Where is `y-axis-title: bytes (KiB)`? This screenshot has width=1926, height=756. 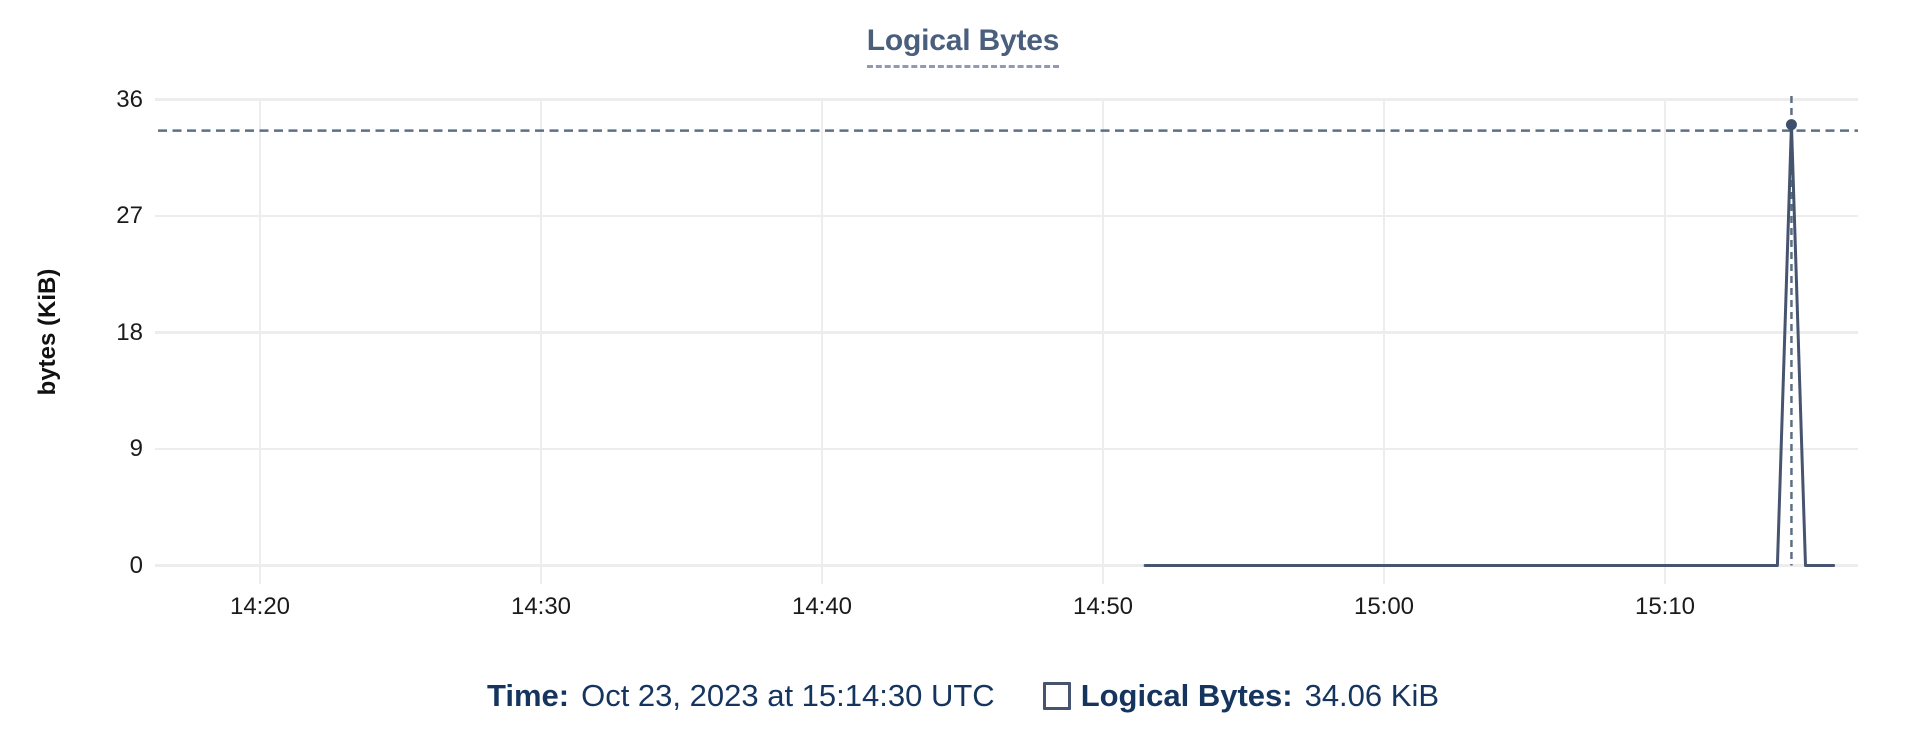 y-axis-title: bytes (KiB) is located at coordinates (47, 332).